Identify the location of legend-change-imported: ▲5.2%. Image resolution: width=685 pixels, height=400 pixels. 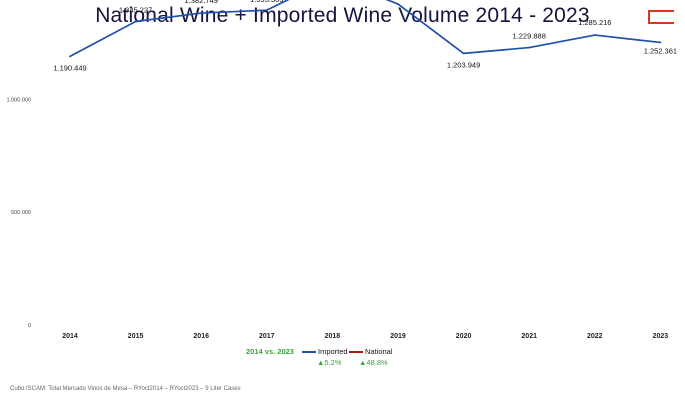
(329, 362).